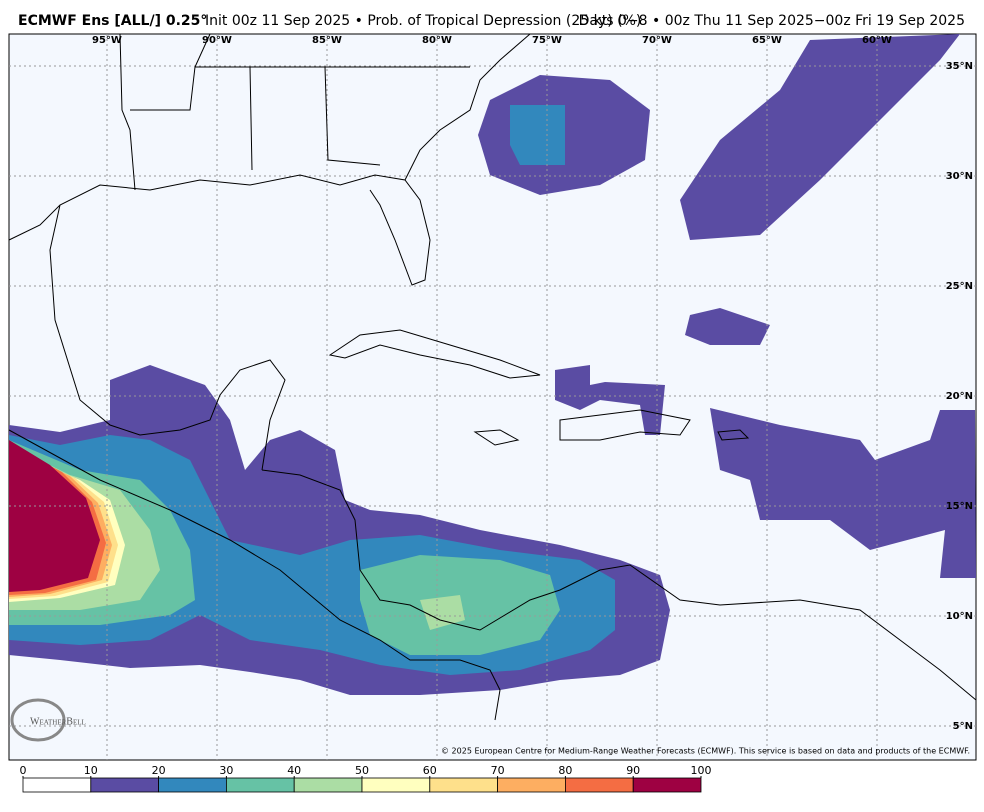  What do you see at coordinates (565, 770) in the screenshot?
I see `colorbar-tick-label: 80` at bounding box center [565, 770].